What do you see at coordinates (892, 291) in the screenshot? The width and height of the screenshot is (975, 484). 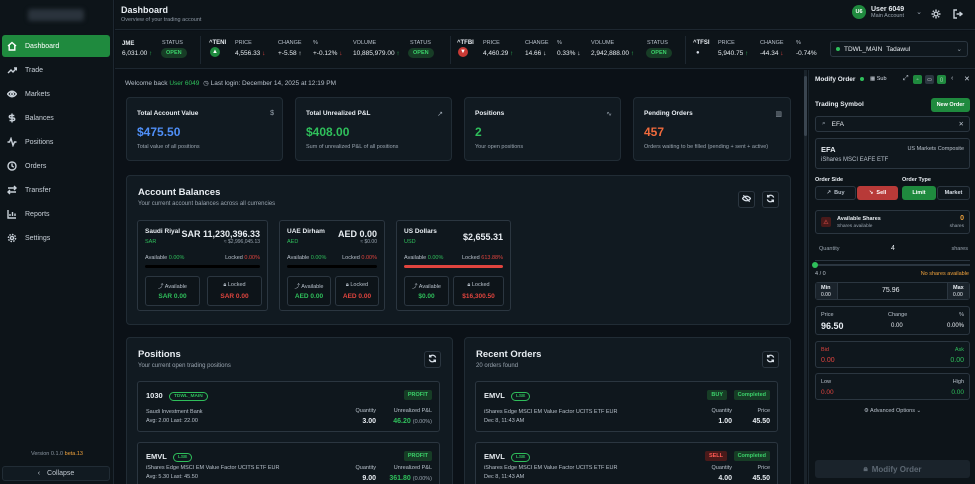 I see `price-range-input: Min 0.00 75.96 Max 0.00` at bounding box center [892, 291].